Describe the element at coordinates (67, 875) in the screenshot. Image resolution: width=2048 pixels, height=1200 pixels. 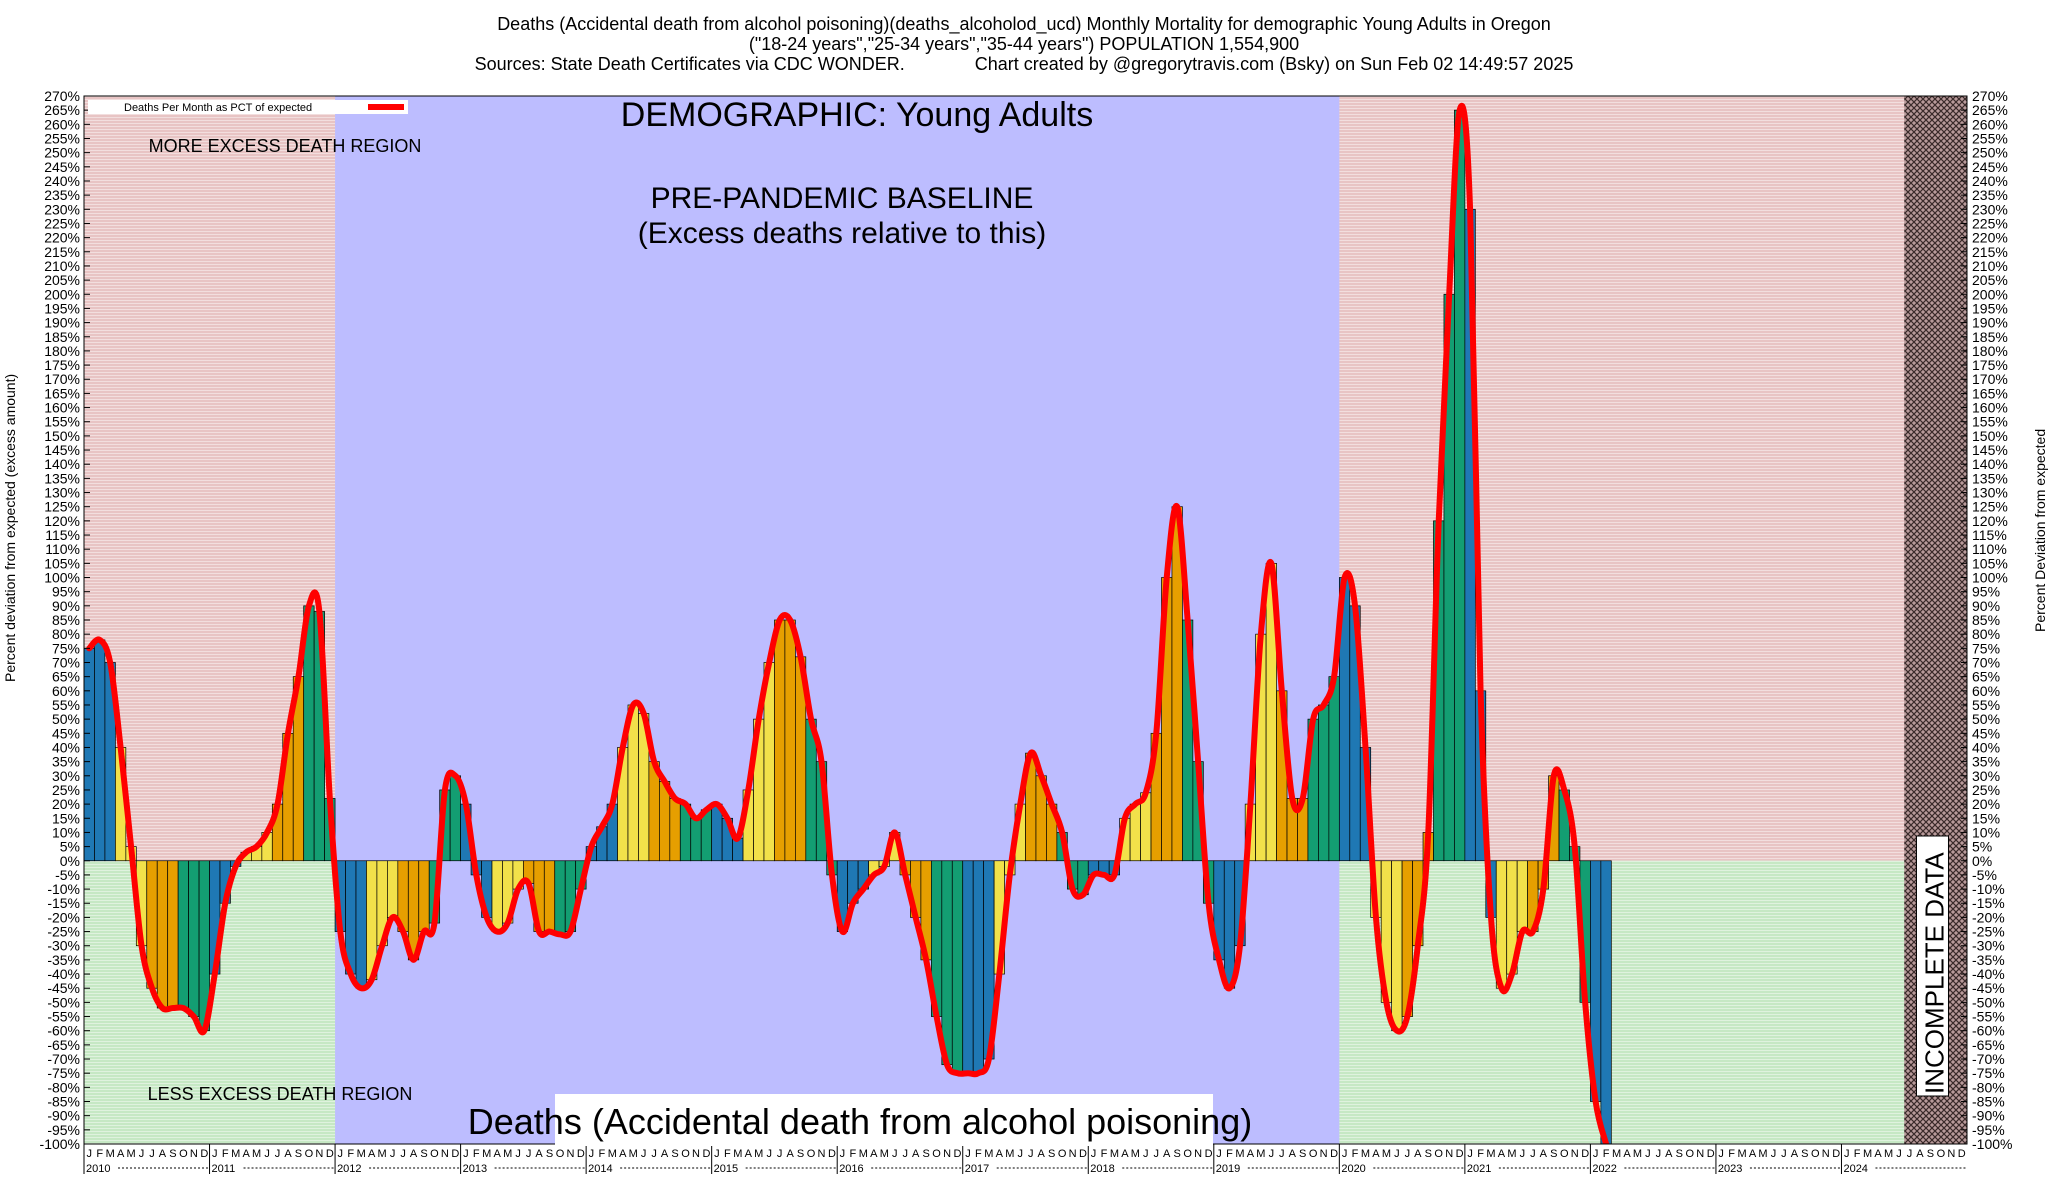
I see `y-tick-label-left: -5%` at that location.